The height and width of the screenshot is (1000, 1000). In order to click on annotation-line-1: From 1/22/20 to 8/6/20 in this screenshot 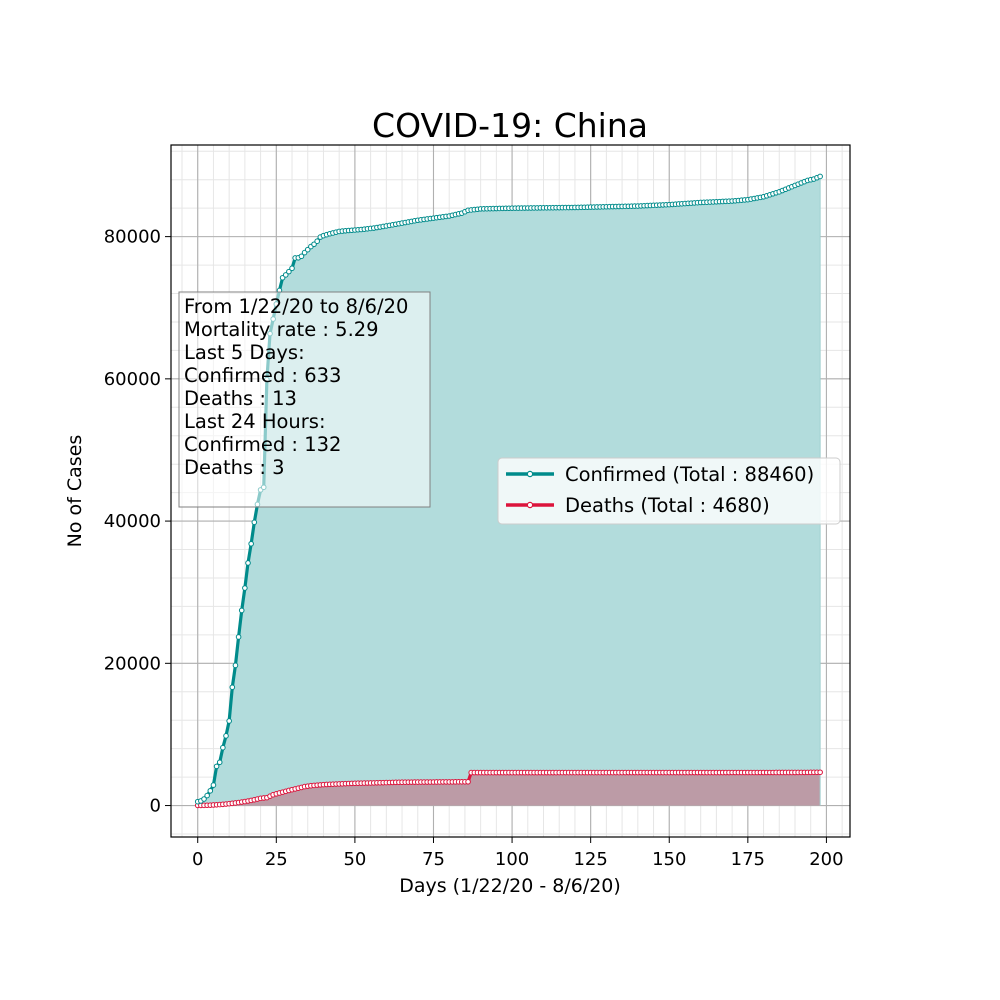, I will do `click(296, 306)`.